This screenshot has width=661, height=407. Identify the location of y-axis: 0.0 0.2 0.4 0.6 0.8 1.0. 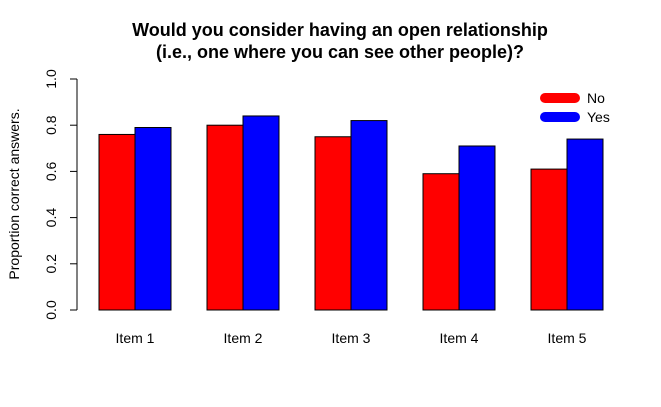
(60, 194).